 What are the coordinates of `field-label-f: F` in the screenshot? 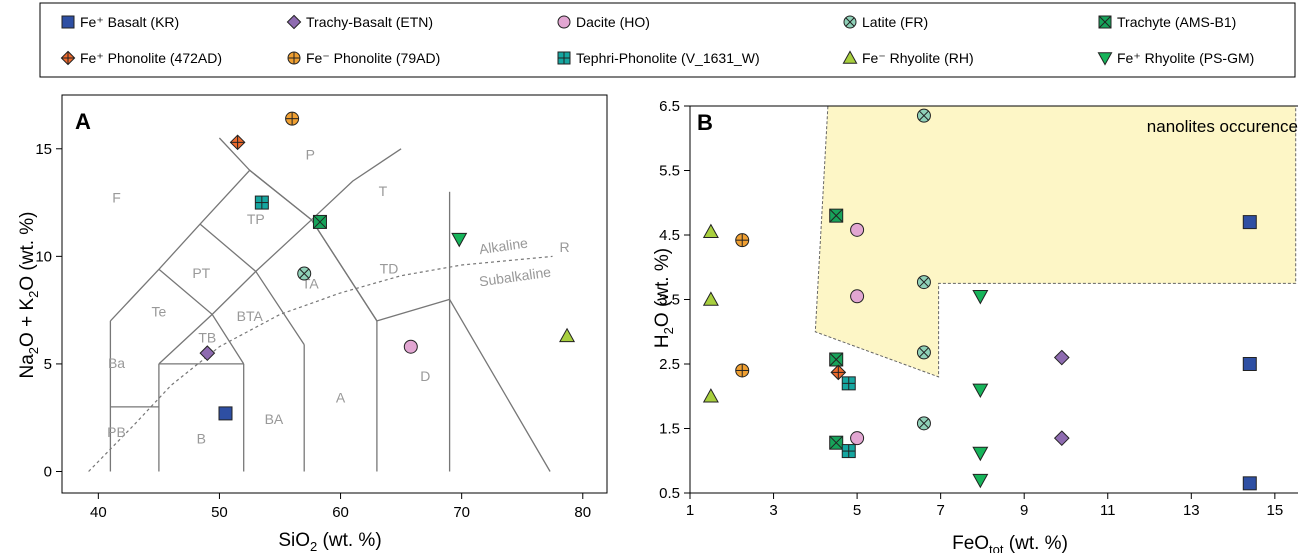 It's located at (116, 198).